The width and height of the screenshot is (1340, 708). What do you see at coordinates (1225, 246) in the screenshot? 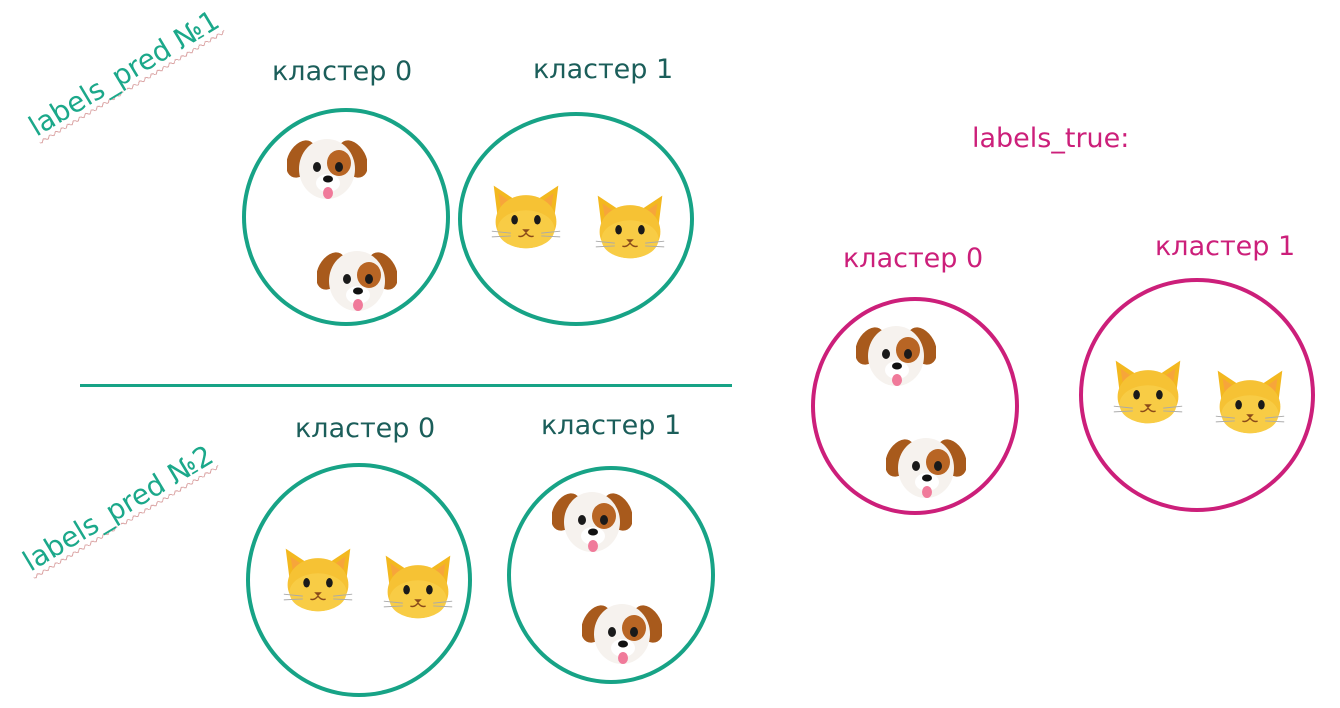
I see `truth-cluster1-label: кластер 1` at bounding box center [1225, 246].